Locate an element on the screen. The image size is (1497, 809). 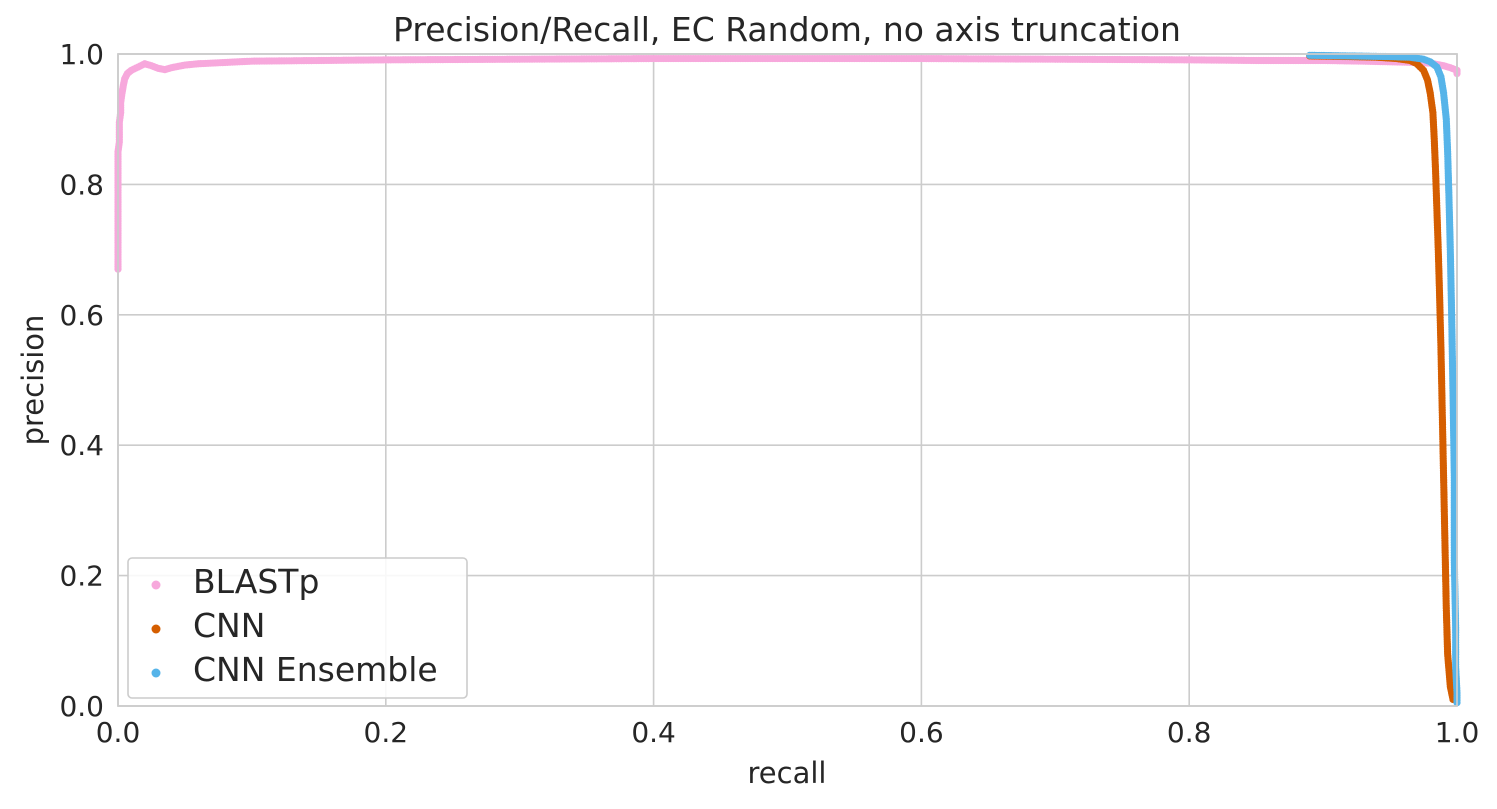
legend-box is located at coordinates (297, 628).